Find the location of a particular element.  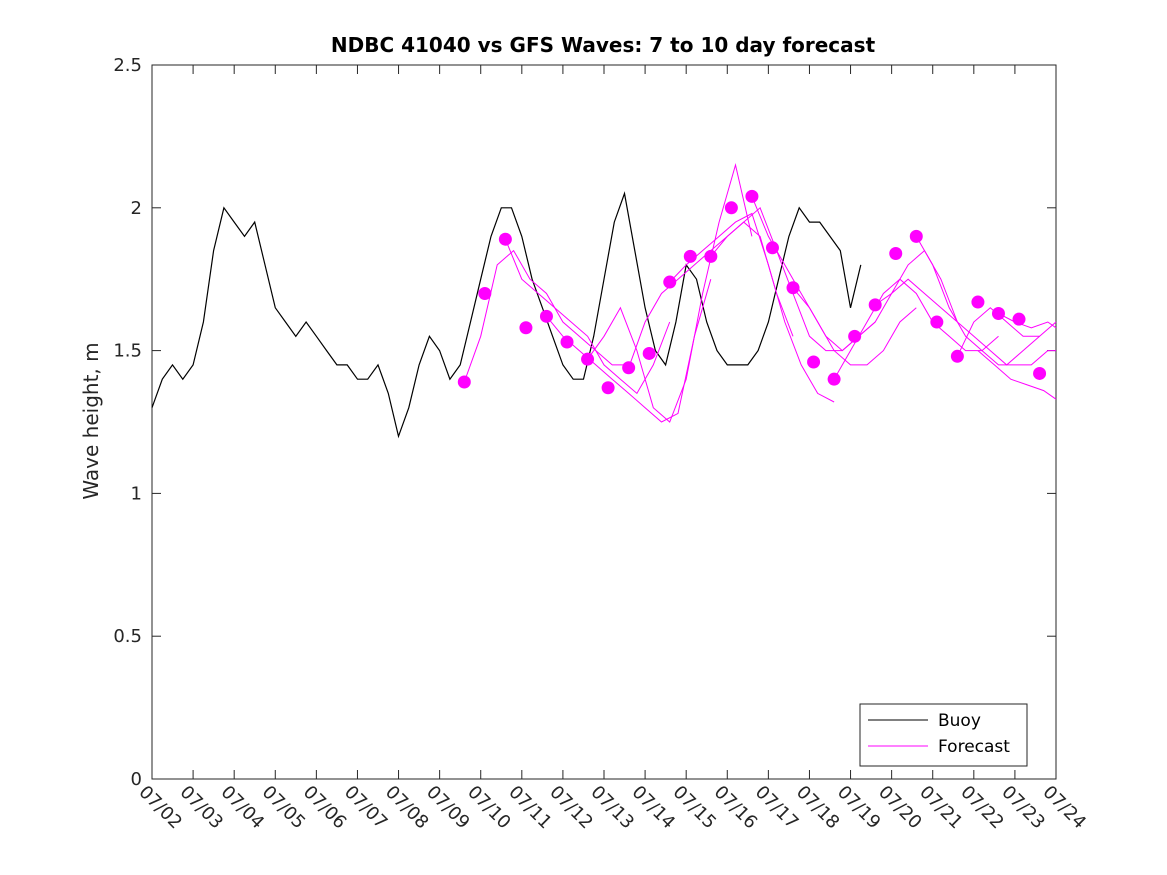

legend-buoy-label: Buoy is located at coordinates (959, 721).